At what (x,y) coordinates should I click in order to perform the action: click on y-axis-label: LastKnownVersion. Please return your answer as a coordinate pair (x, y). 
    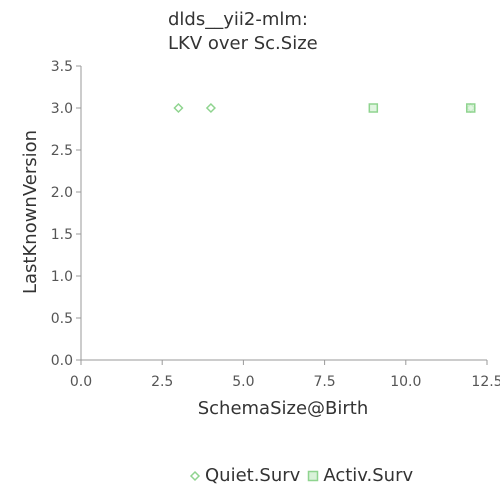
    Looking at the image, I should click on (30, 212).